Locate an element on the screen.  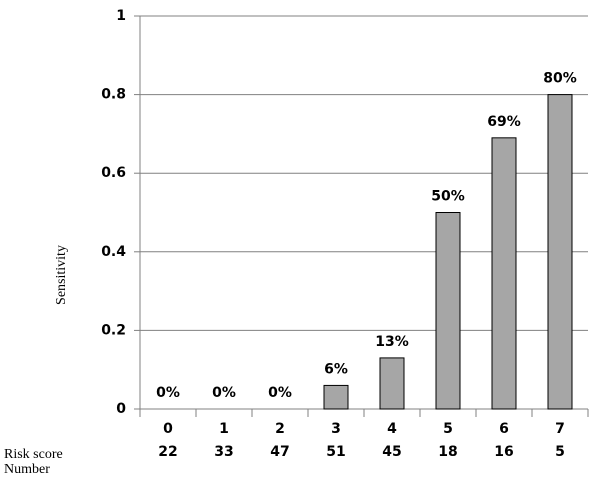
count-label: 18 is located at coordinates (447, 452).